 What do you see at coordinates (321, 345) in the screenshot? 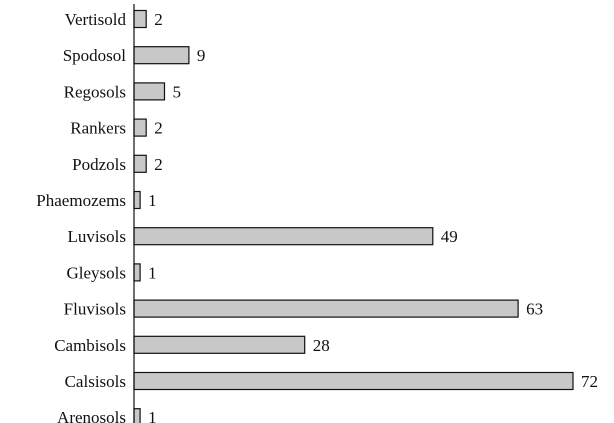
I see `value-label-cambisols: 28` at bounding box center [321, 345].